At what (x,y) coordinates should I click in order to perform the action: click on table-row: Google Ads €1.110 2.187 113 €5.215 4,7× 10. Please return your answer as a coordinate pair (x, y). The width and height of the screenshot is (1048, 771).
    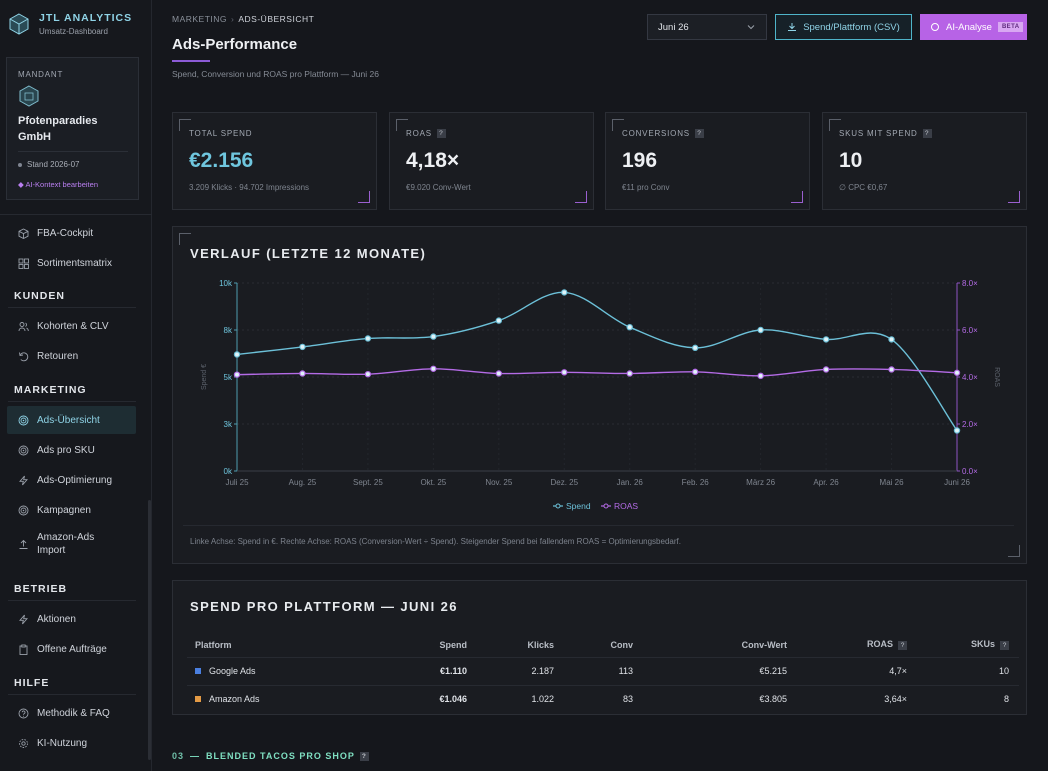
    Looking at the image, I should click on (603, 670).